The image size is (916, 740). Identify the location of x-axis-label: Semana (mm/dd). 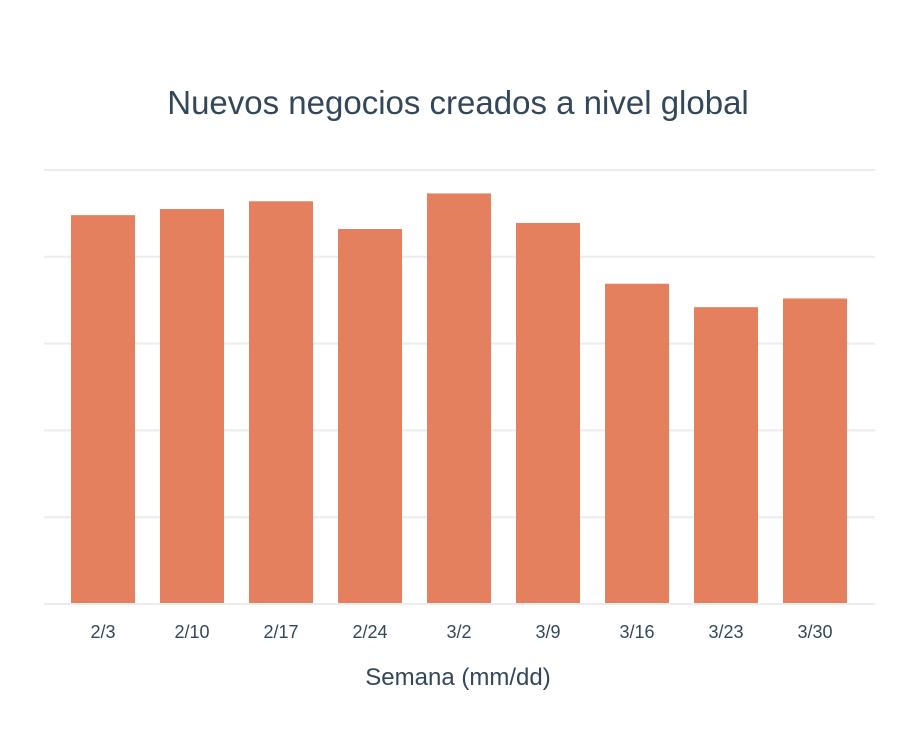
(458, 677).